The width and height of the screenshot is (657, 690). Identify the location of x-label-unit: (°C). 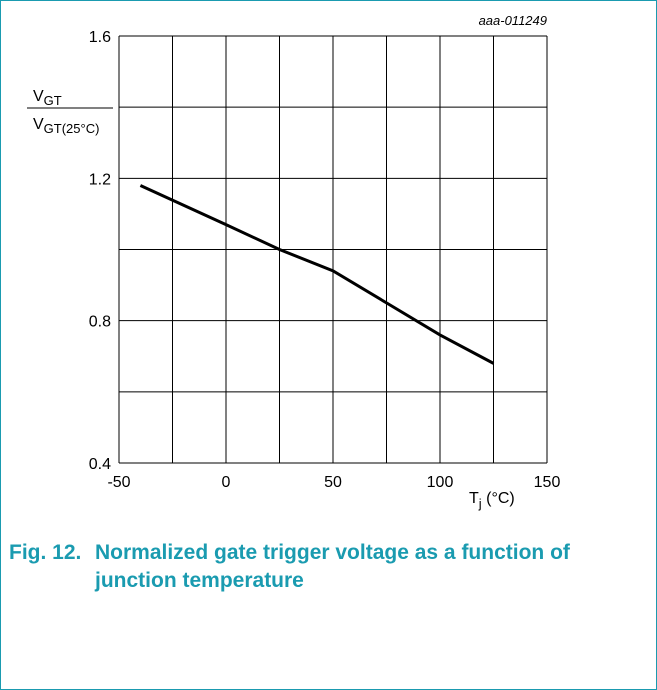
(498, 498).